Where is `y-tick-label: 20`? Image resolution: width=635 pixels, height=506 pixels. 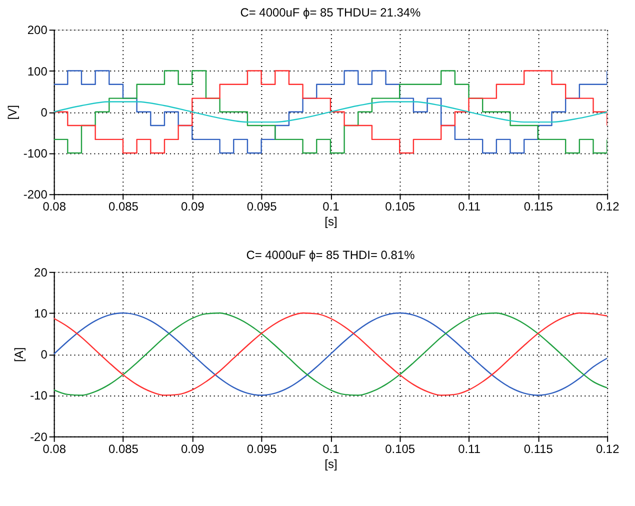
y-tick-label: 20 is located at coordinates (41, 272).